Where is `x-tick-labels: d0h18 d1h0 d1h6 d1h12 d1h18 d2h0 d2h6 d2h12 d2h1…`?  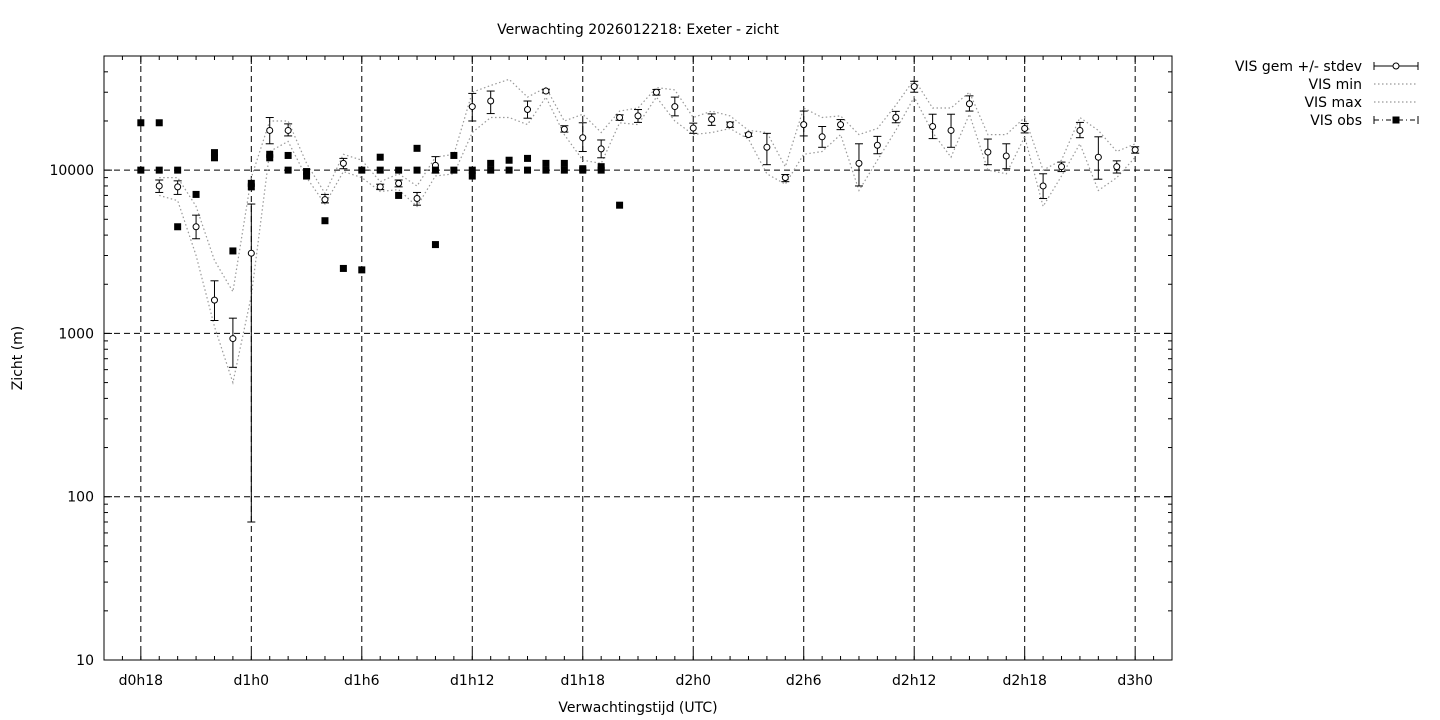 x-tick-labels: d0h18 d1h0 d1h6 d1h12 d1h18 d2h0 d2h6 d2h12 d2h1… is located at coordinates (636, 681).